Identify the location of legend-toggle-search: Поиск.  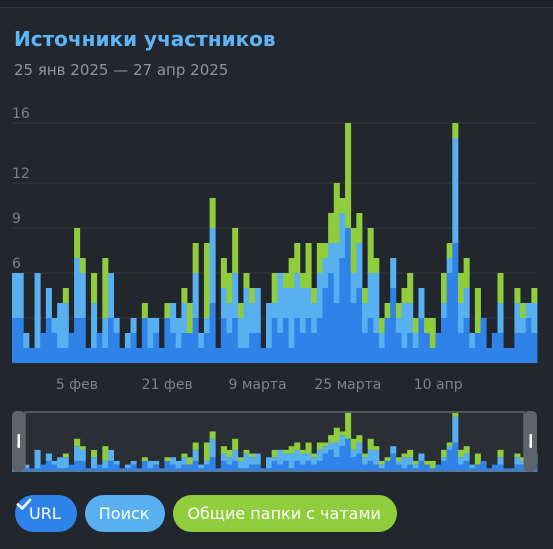
(91, 513).